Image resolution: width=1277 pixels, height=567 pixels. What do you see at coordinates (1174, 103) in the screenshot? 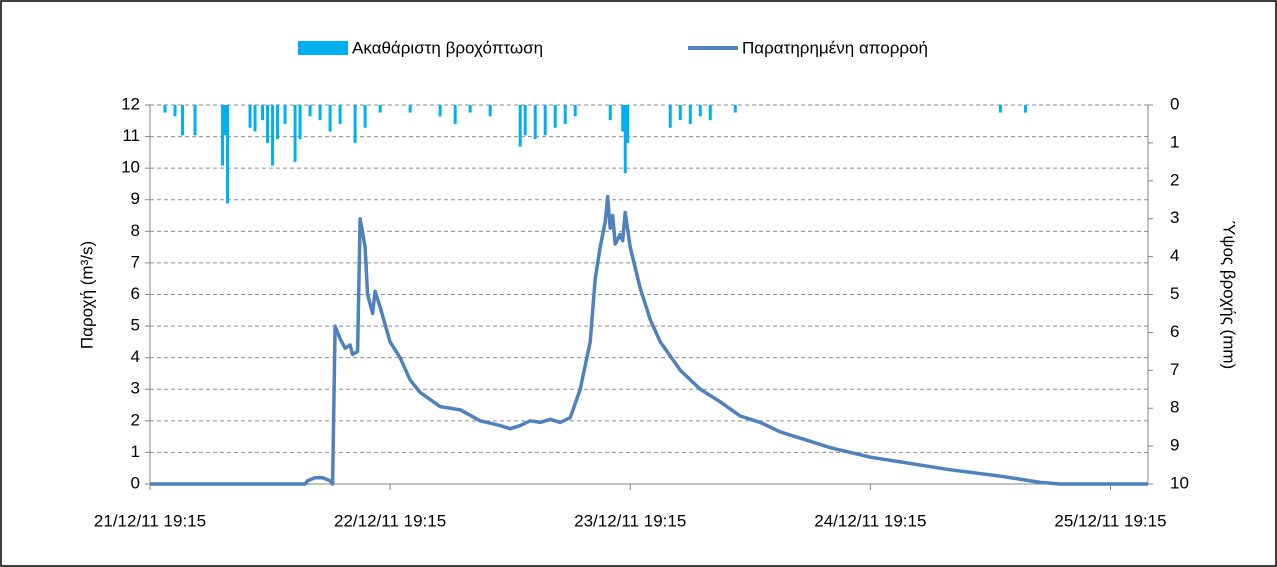
I see `y2-tick-label: 0` at bounding box center [1174, 103].